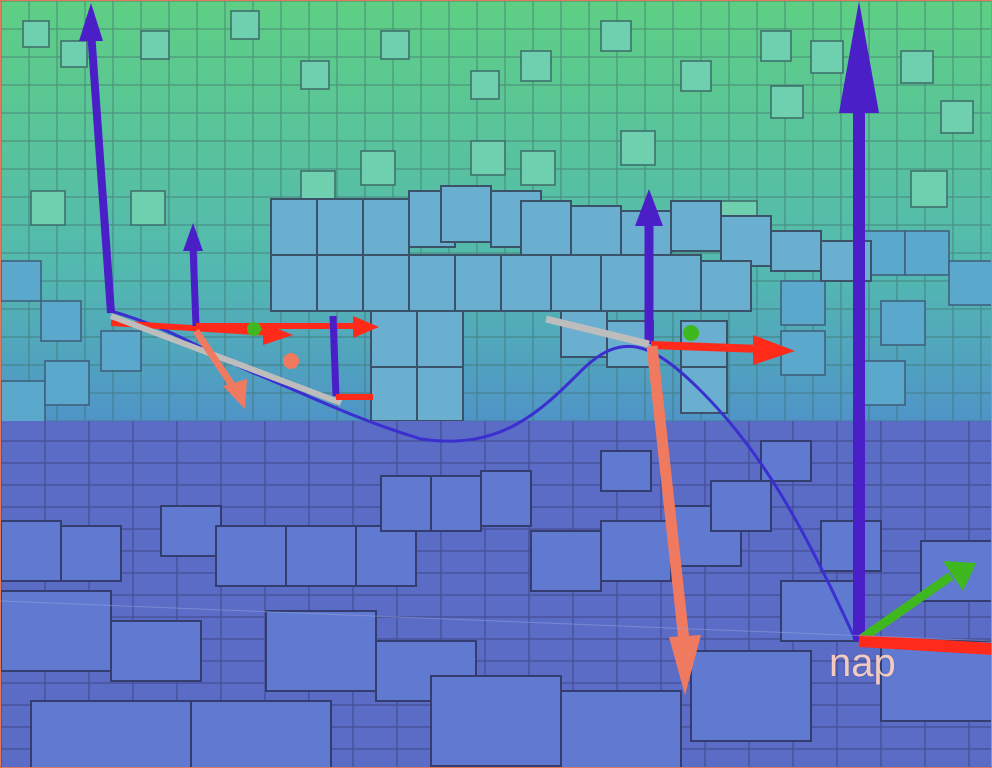  Describe the element at coordinates (915, 328) in the screenshot. I see `map-frame` at that location.